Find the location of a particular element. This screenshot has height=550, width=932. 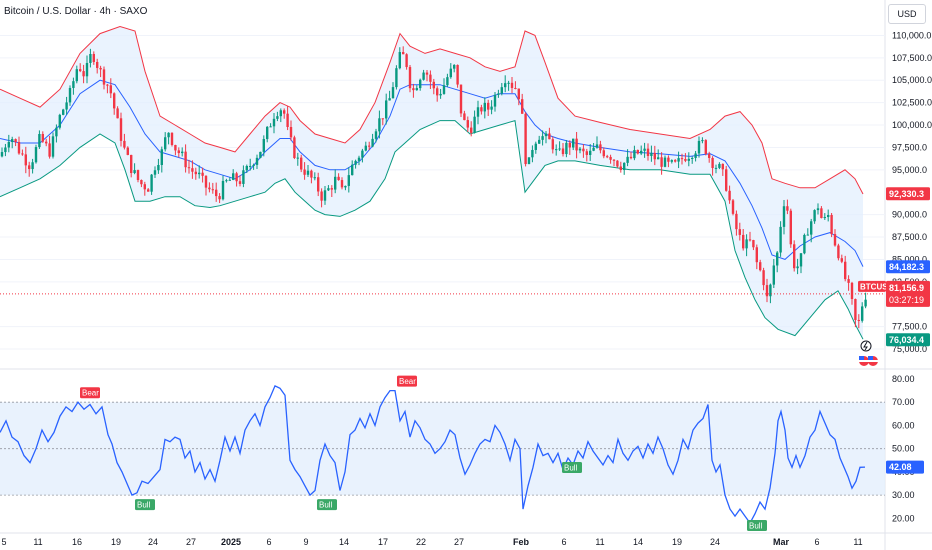

bull-signal-label: Bull is located at coordinates (572, 467).